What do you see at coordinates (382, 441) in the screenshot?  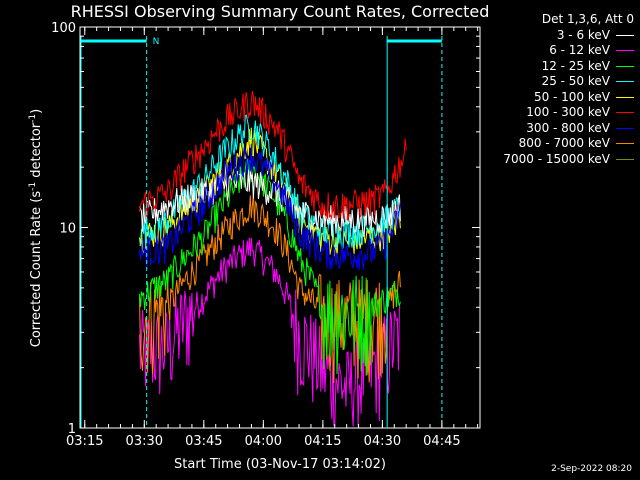 I see `x-tick-label: 04:30` at bounding box center [382, 441].